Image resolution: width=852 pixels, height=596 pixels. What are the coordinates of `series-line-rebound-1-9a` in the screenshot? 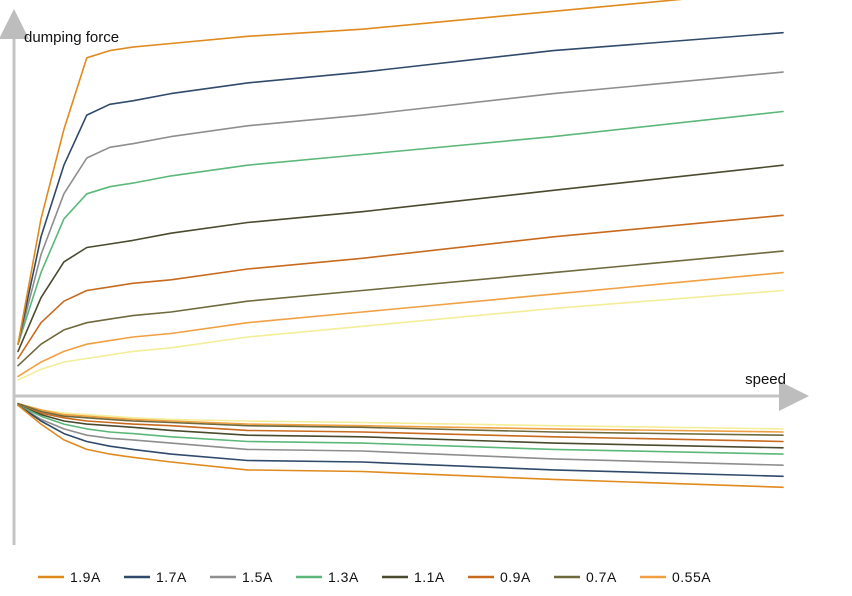 It's located at (400, 446).